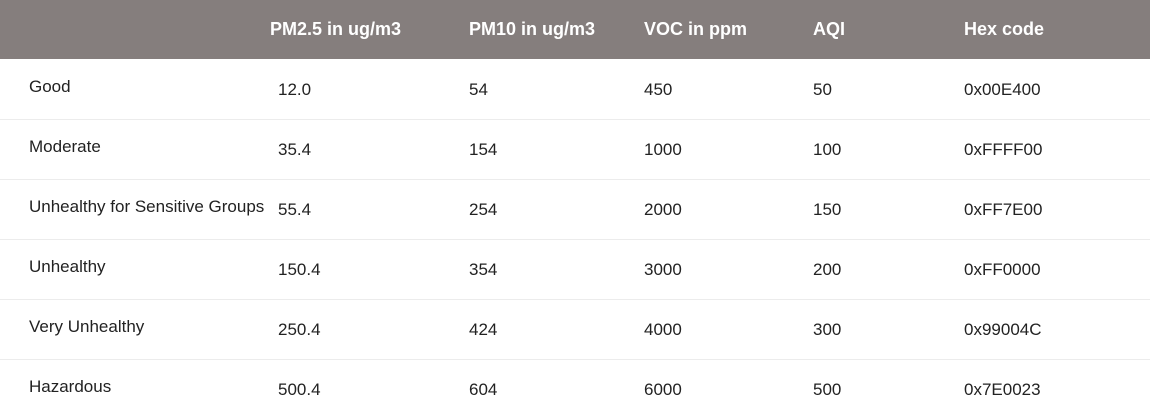  Describe the element at coordinates (483, 269) in the screenshot. I see `pm10-cell: 354` at that location.